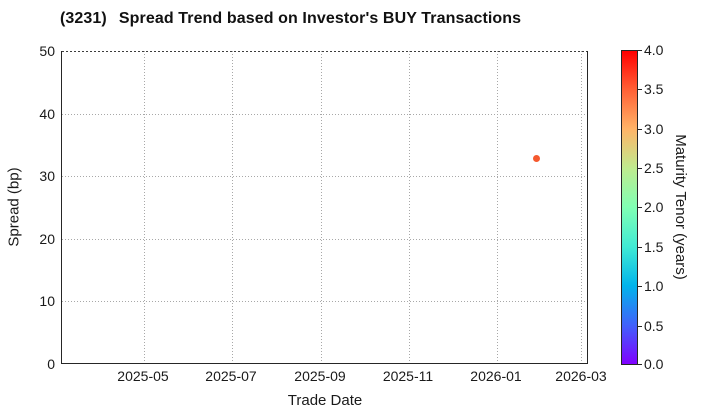 The width and height of the screenshot is (720, 420). I want to click on colorbar-label-0.5: 0.5, so click(654, 326).